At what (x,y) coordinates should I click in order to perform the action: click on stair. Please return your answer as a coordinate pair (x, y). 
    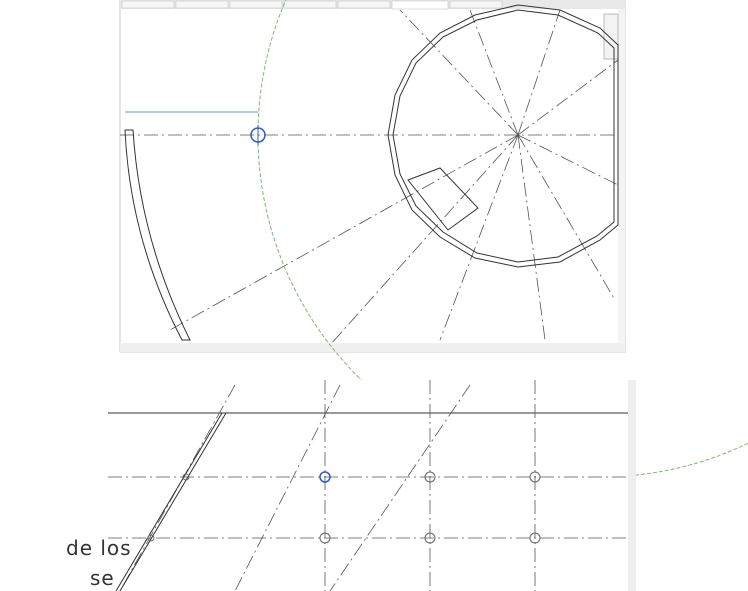
    Looking at the image, I should click on (443, 199).